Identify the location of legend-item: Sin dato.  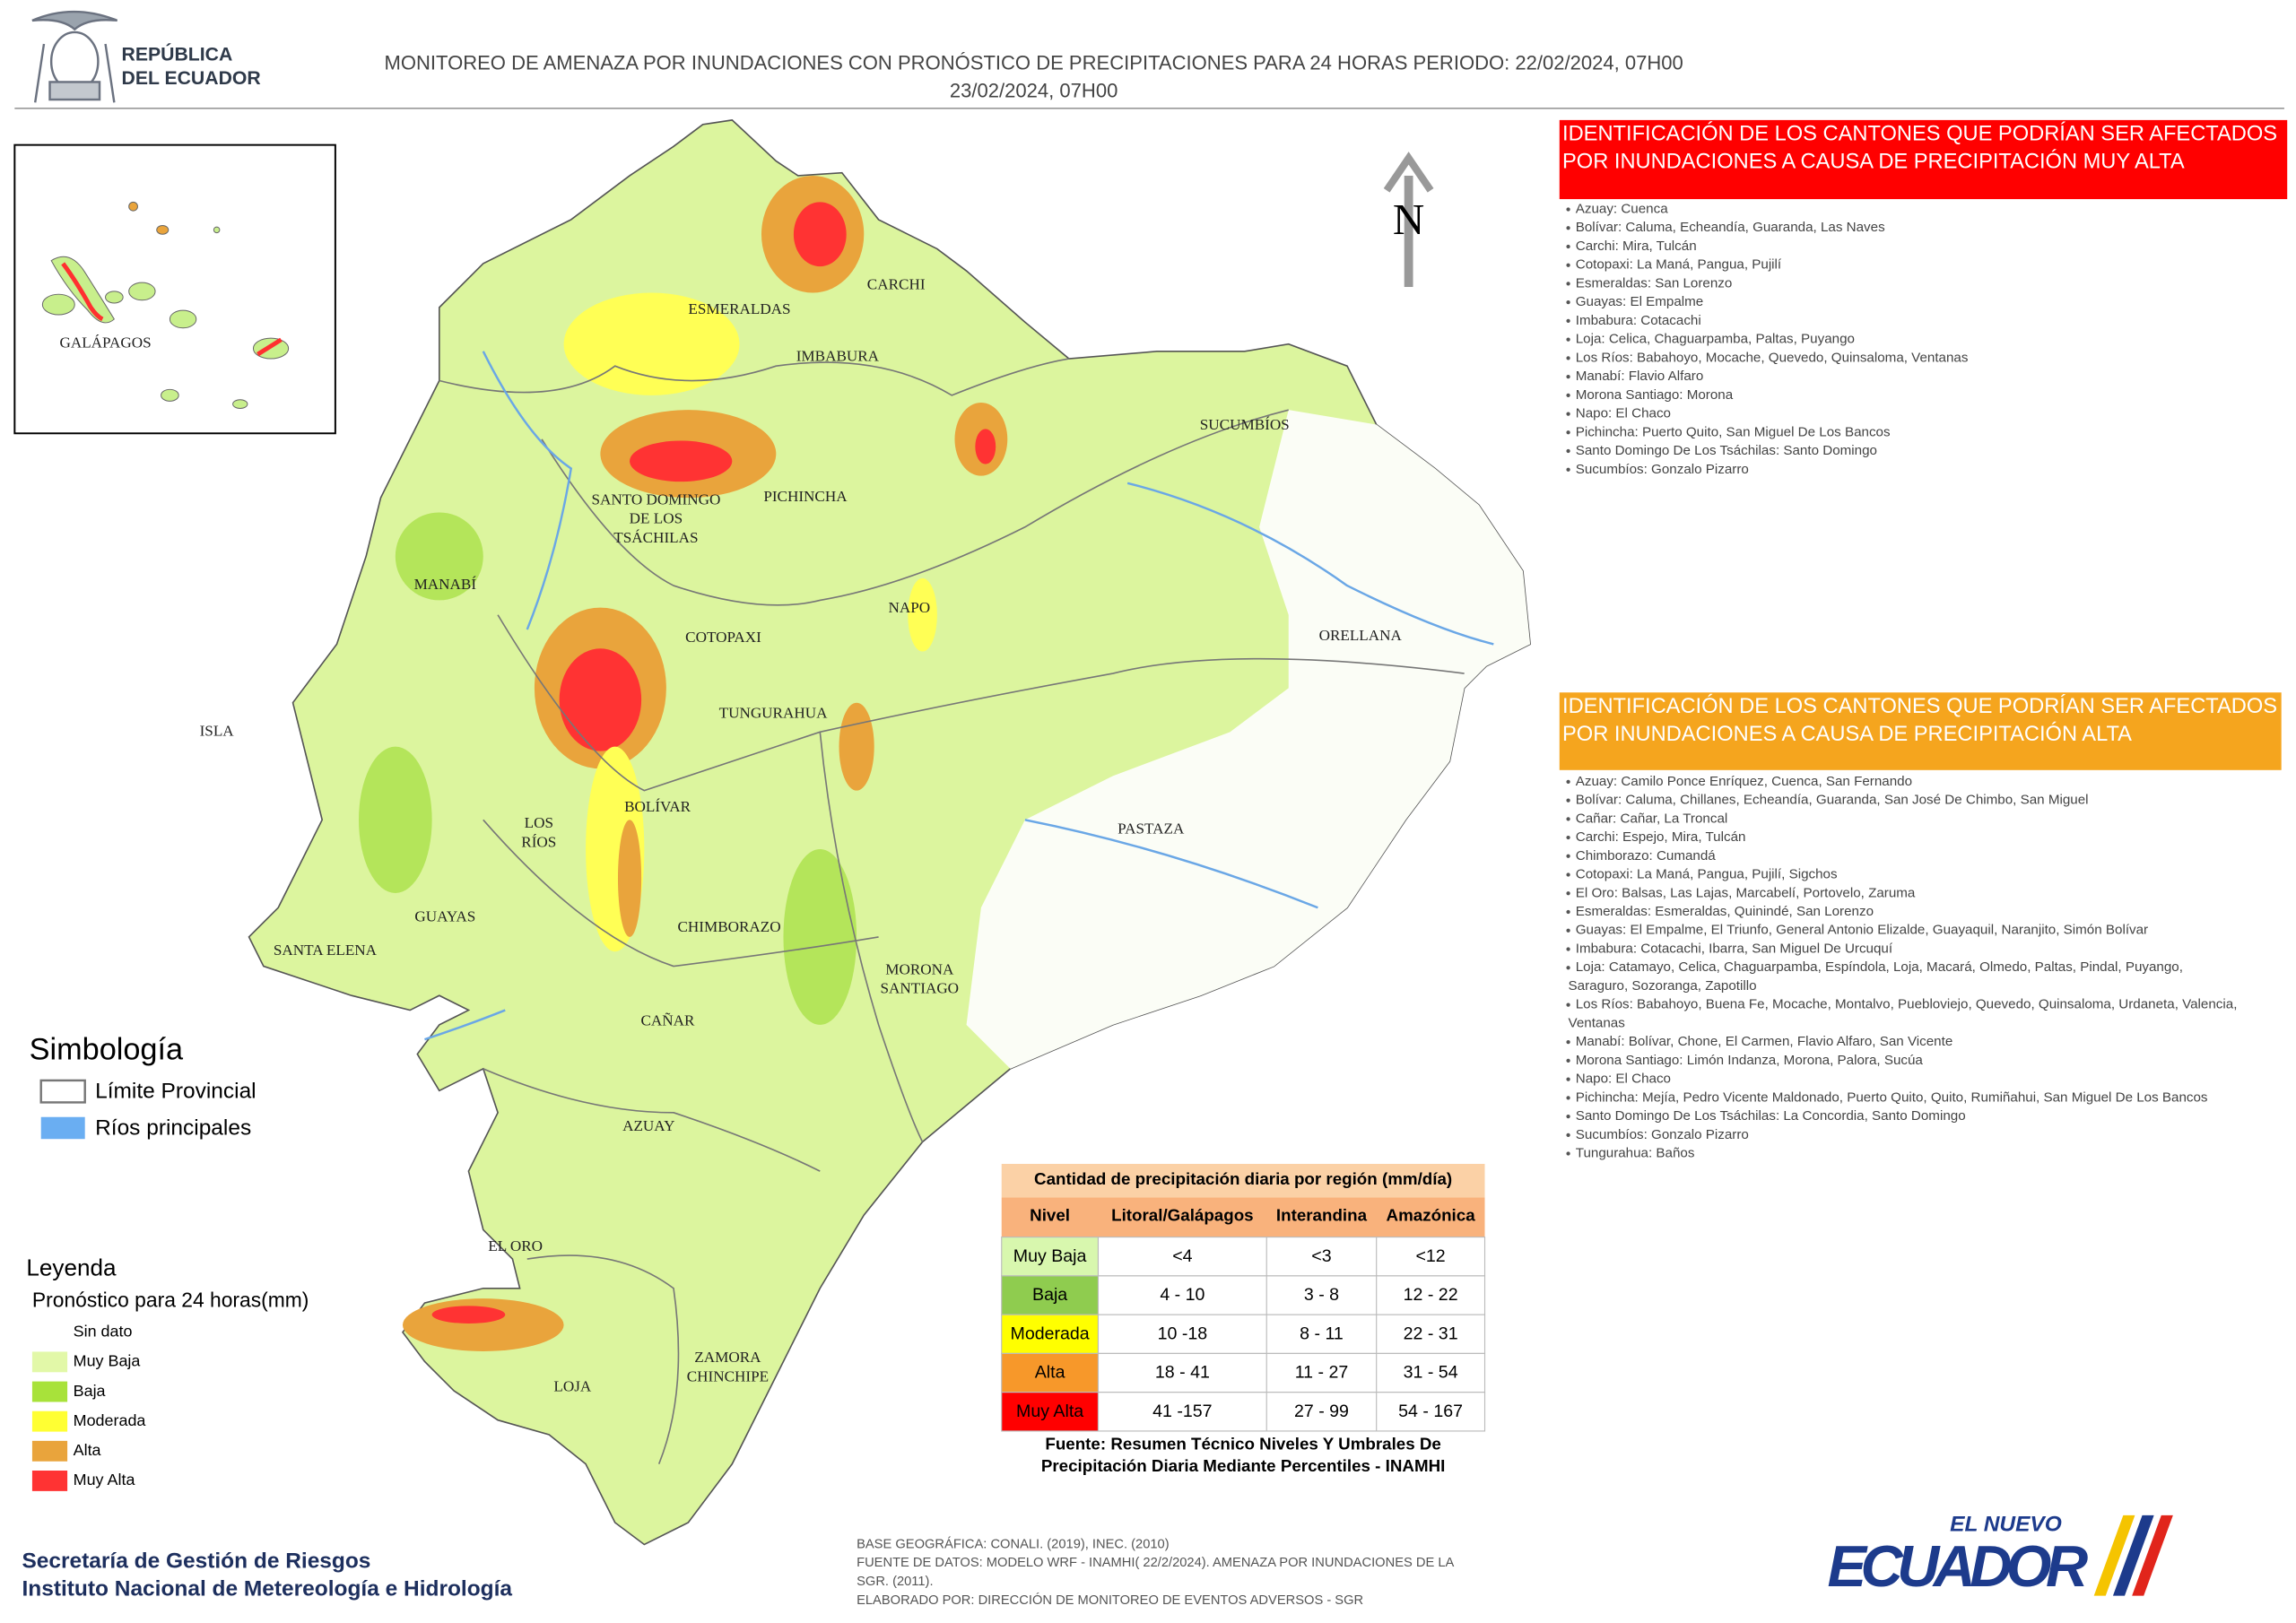
(103, 1331).